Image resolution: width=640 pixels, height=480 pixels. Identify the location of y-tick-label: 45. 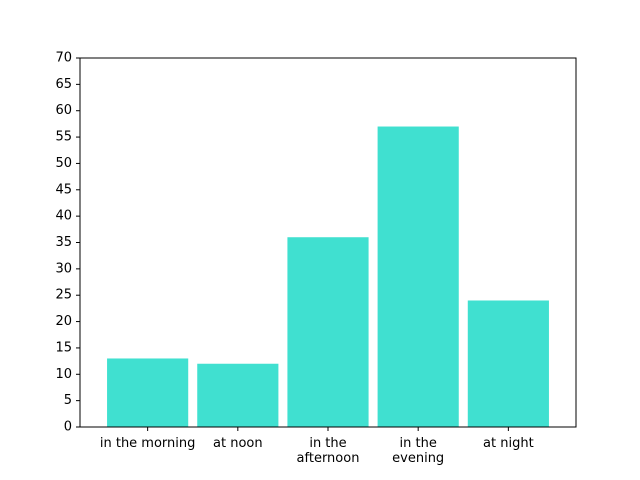
(63, 189).